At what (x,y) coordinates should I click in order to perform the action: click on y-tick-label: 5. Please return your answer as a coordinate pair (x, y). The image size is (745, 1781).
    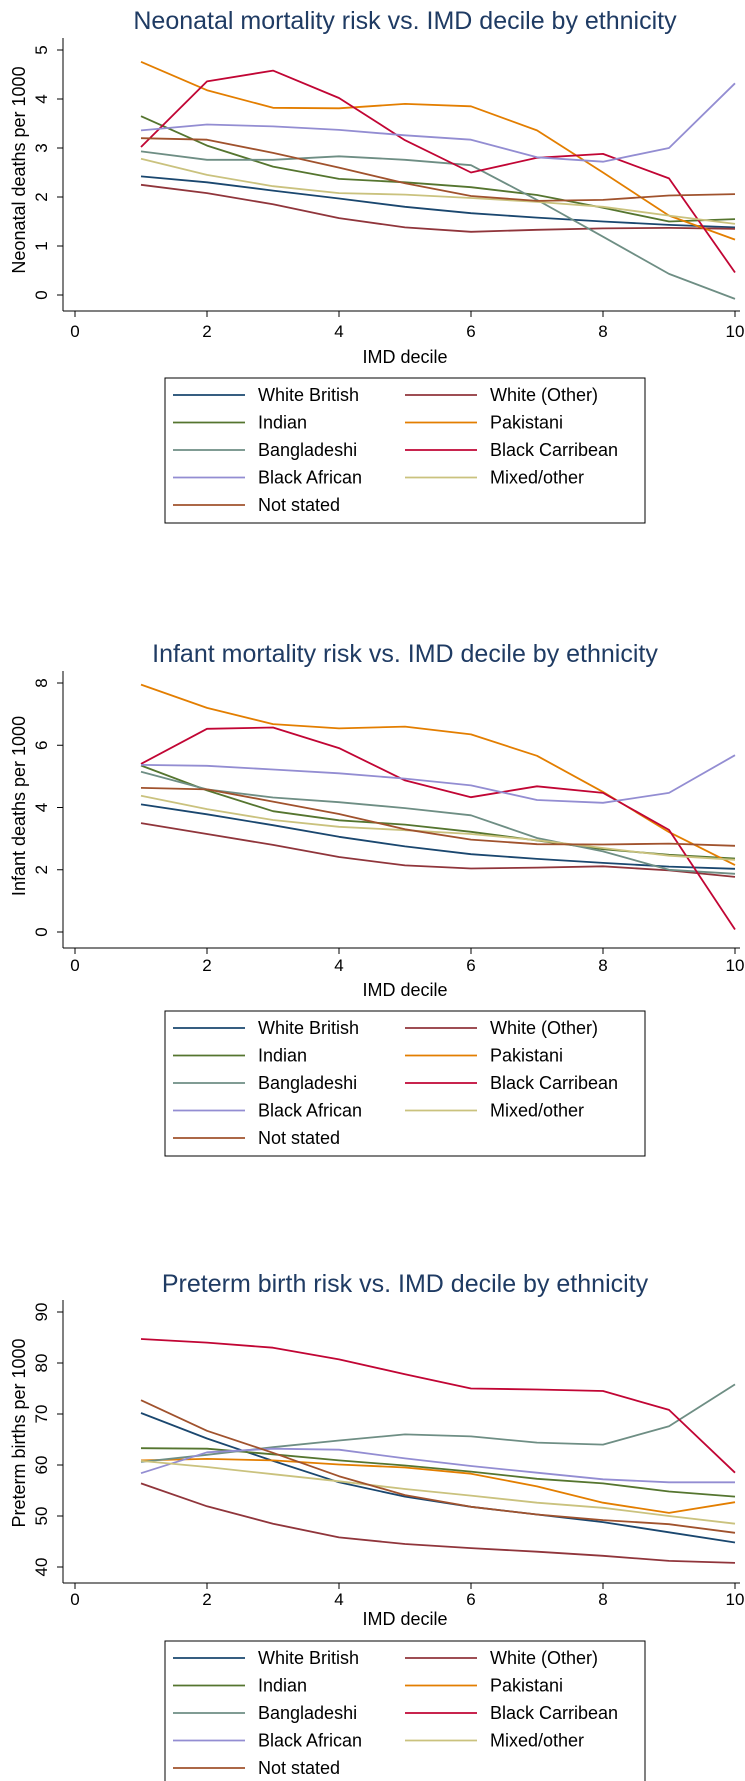
    Looking at the image, I should click on (41, 49).